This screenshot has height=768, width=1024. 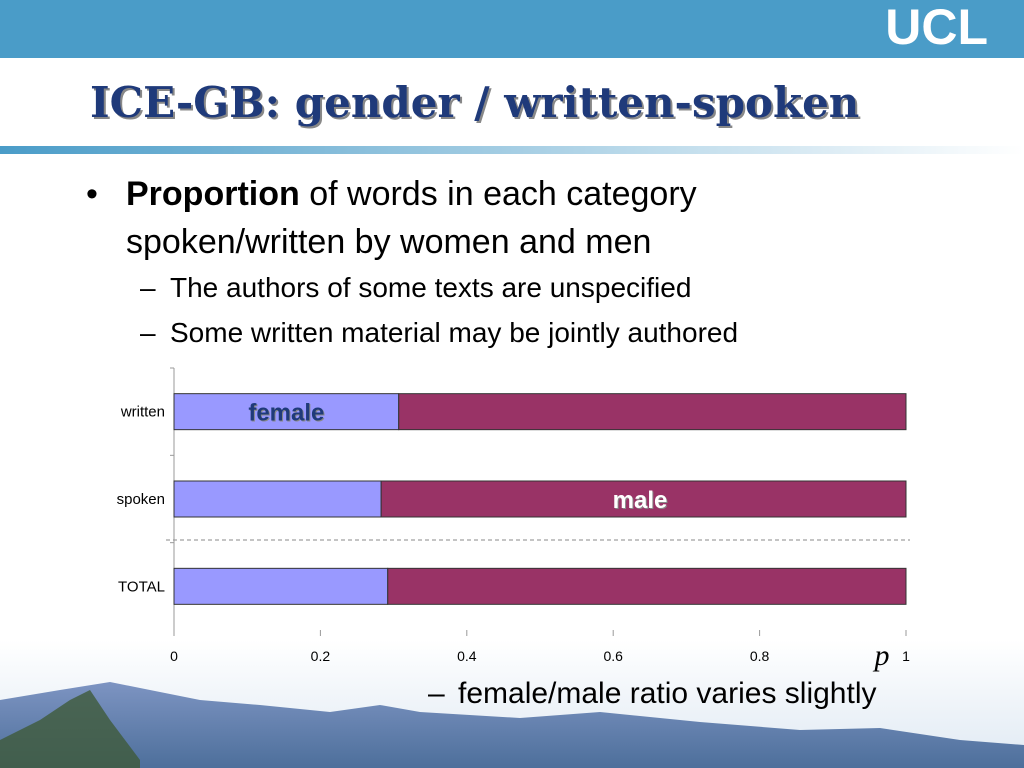 What do you see at coordinates (512, 150) in the screenshot?
I see `title-rule` at bounding box center [512, 150].